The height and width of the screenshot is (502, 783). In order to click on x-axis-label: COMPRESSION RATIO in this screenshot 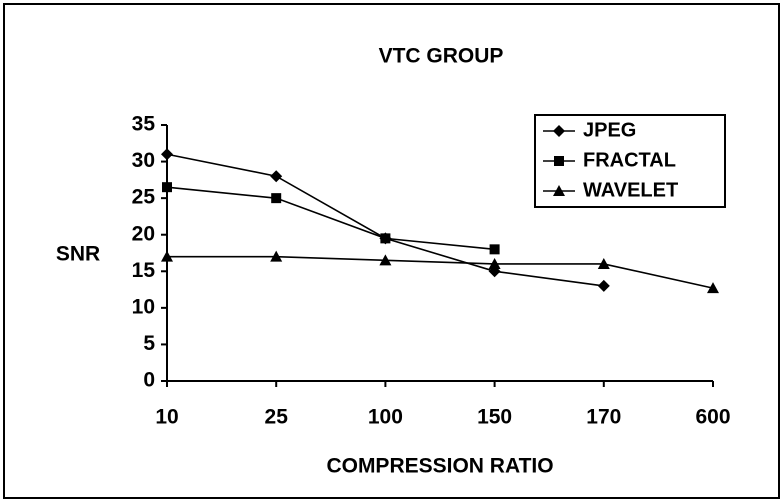, I will do `click(439, 466)`.